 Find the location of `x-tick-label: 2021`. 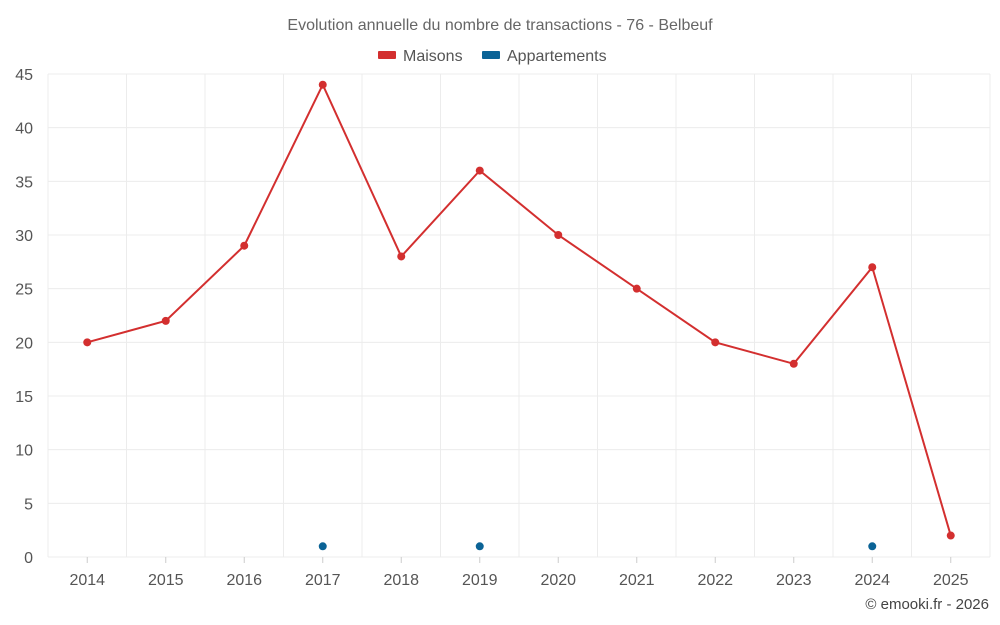

x-tick-label: 2021 is located at coordinates (637, 580).